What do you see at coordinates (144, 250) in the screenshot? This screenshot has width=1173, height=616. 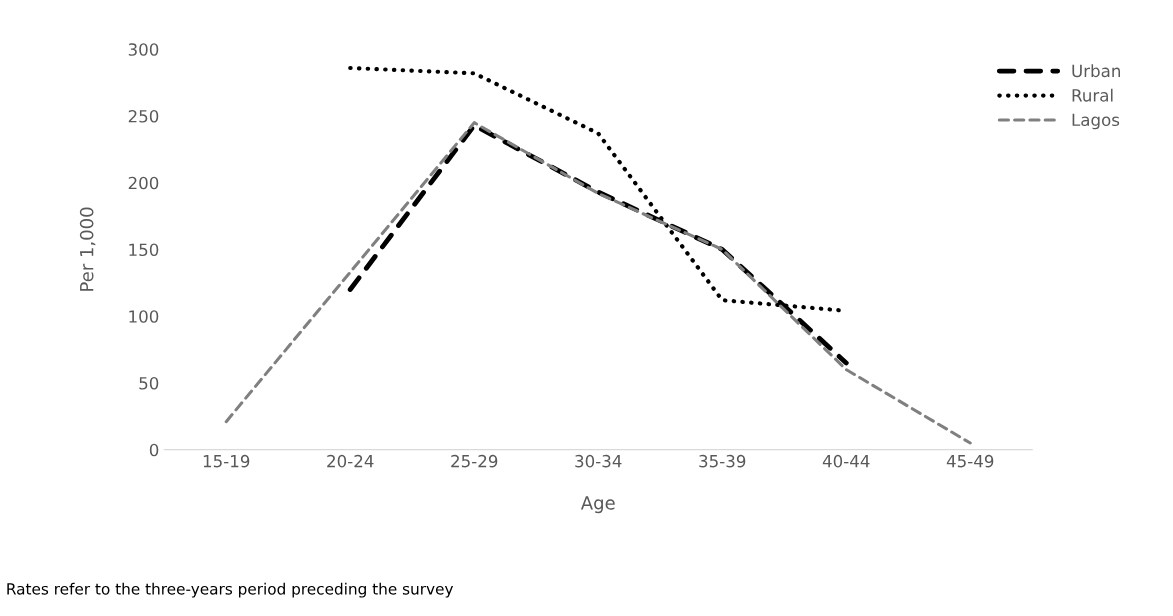 I see `y-tick-label: 150` at bounding box center [144, 250].